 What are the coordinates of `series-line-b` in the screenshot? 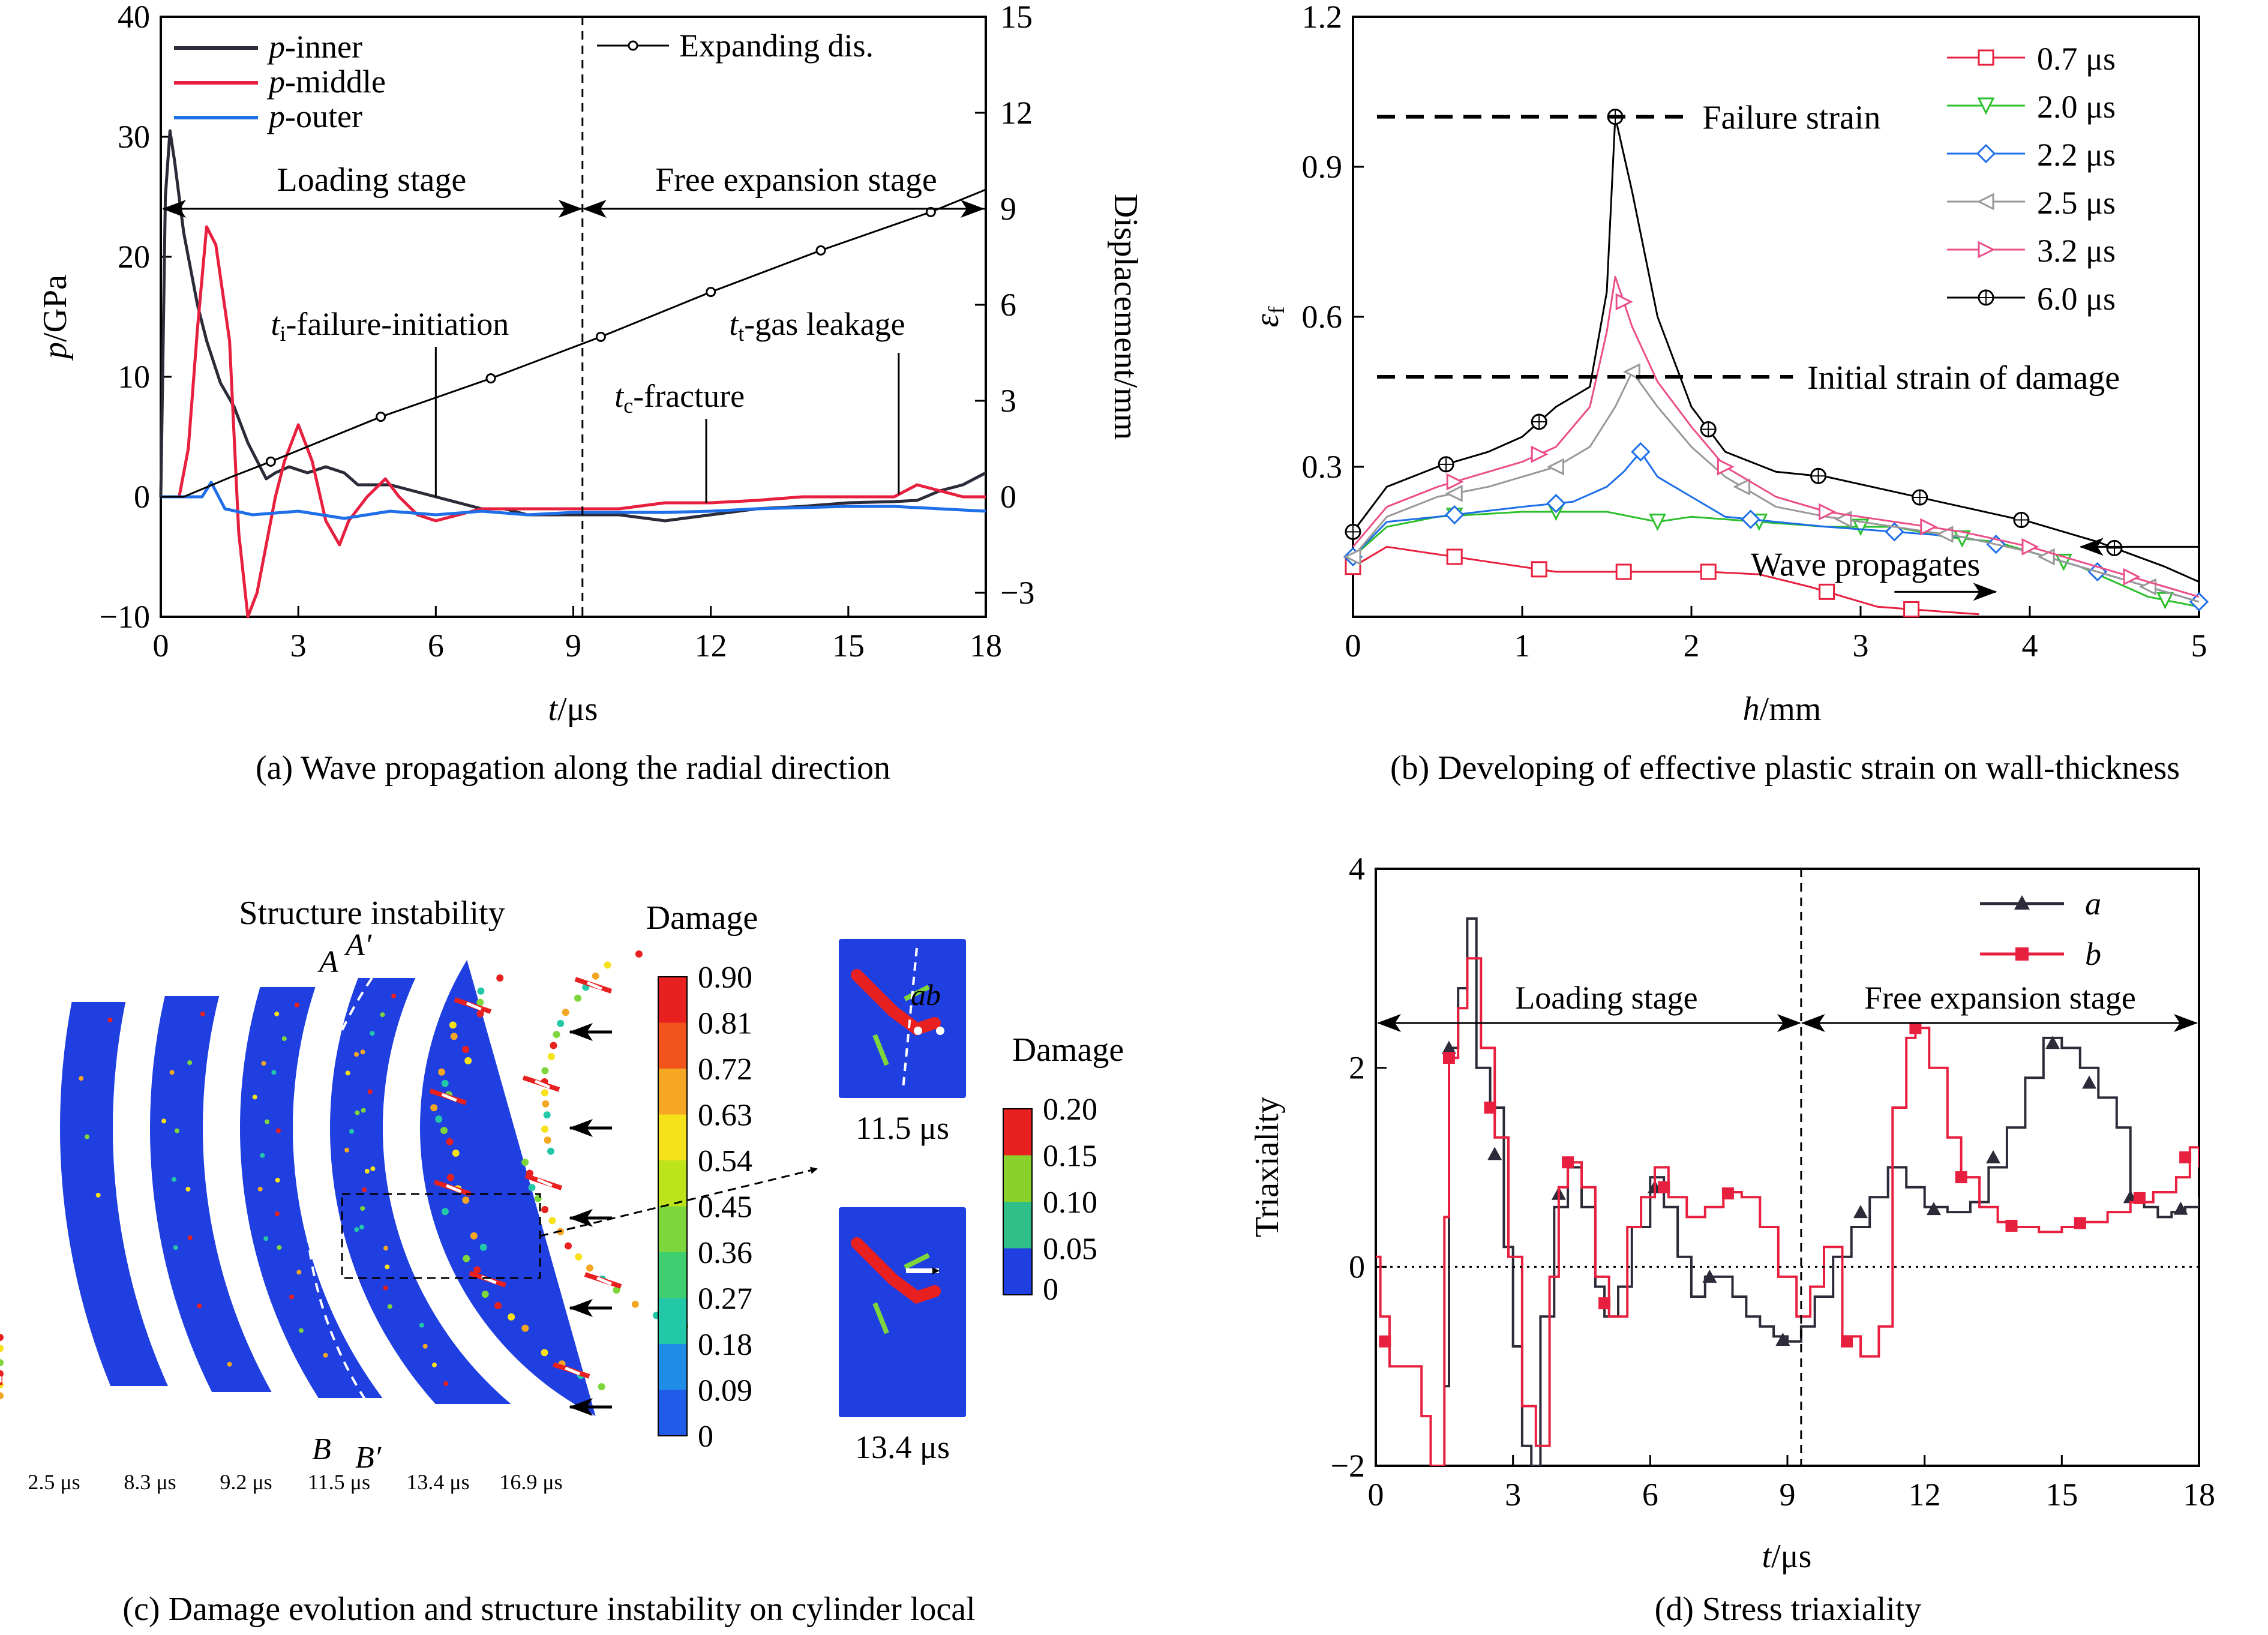 It's located at (1788, 1211).